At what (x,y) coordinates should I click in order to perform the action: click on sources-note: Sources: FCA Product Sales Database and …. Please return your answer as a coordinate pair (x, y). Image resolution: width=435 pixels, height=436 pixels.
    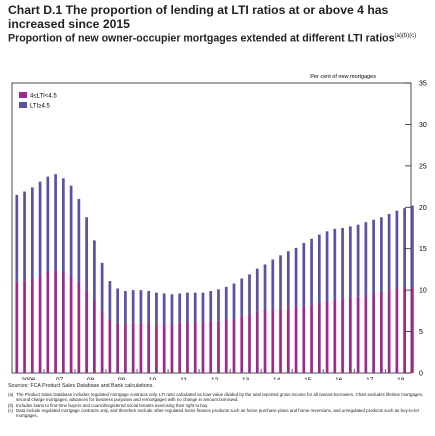
    Looking at the image, I should click on (81, 386).